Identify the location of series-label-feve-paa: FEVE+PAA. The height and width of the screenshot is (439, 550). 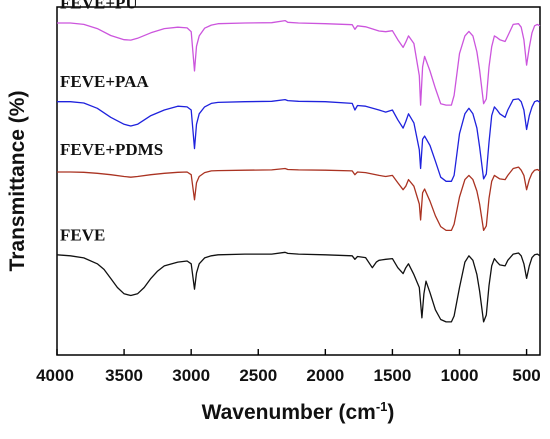
(104, 81).